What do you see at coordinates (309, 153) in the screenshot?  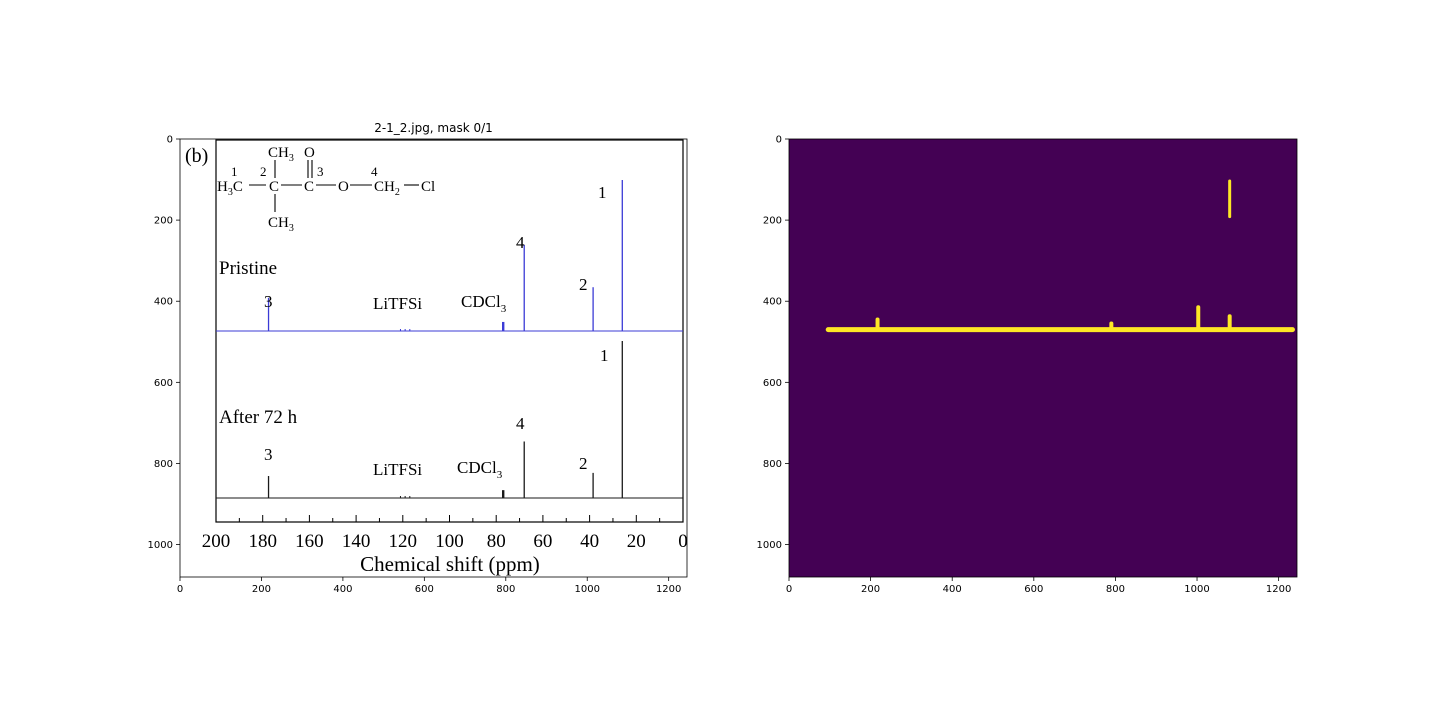 I see `carbonyl-oxygen-label: O` at bounding box center [309, 153].